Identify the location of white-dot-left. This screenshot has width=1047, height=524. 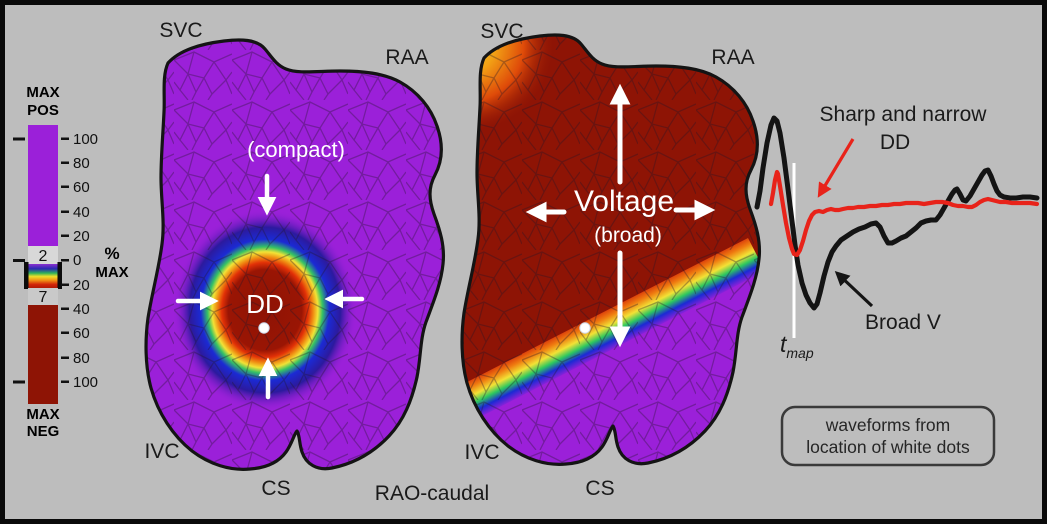
(264, 328).